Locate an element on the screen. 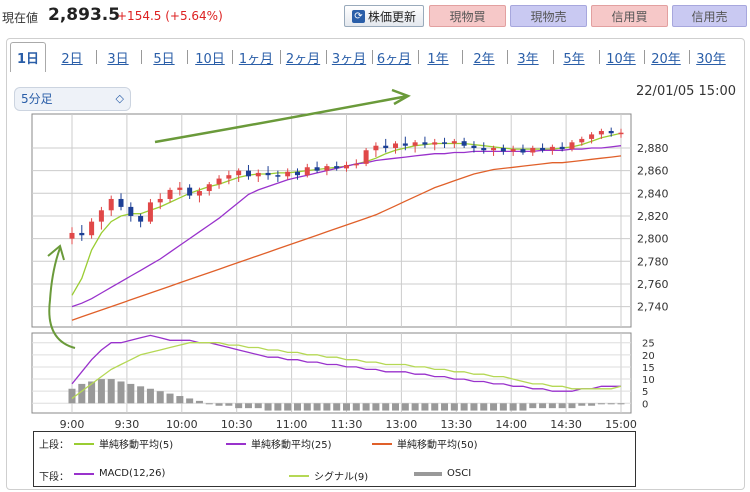  lower-plot-frame is located at coordinates (331, 373).